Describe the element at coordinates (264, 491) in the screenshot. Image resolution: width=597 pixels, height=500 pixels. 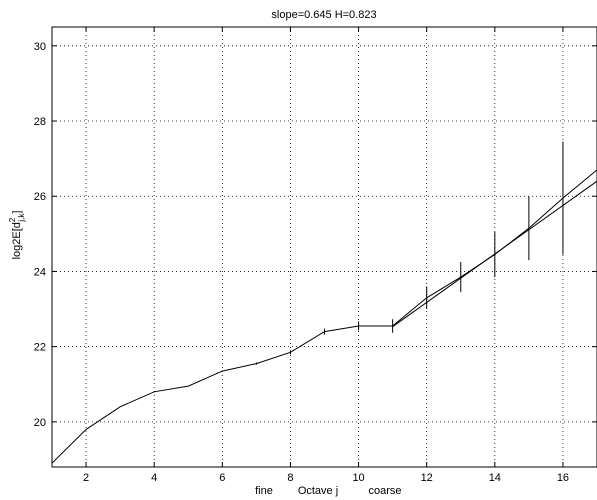
I see `x-axis-label-fine: fine` at that location.